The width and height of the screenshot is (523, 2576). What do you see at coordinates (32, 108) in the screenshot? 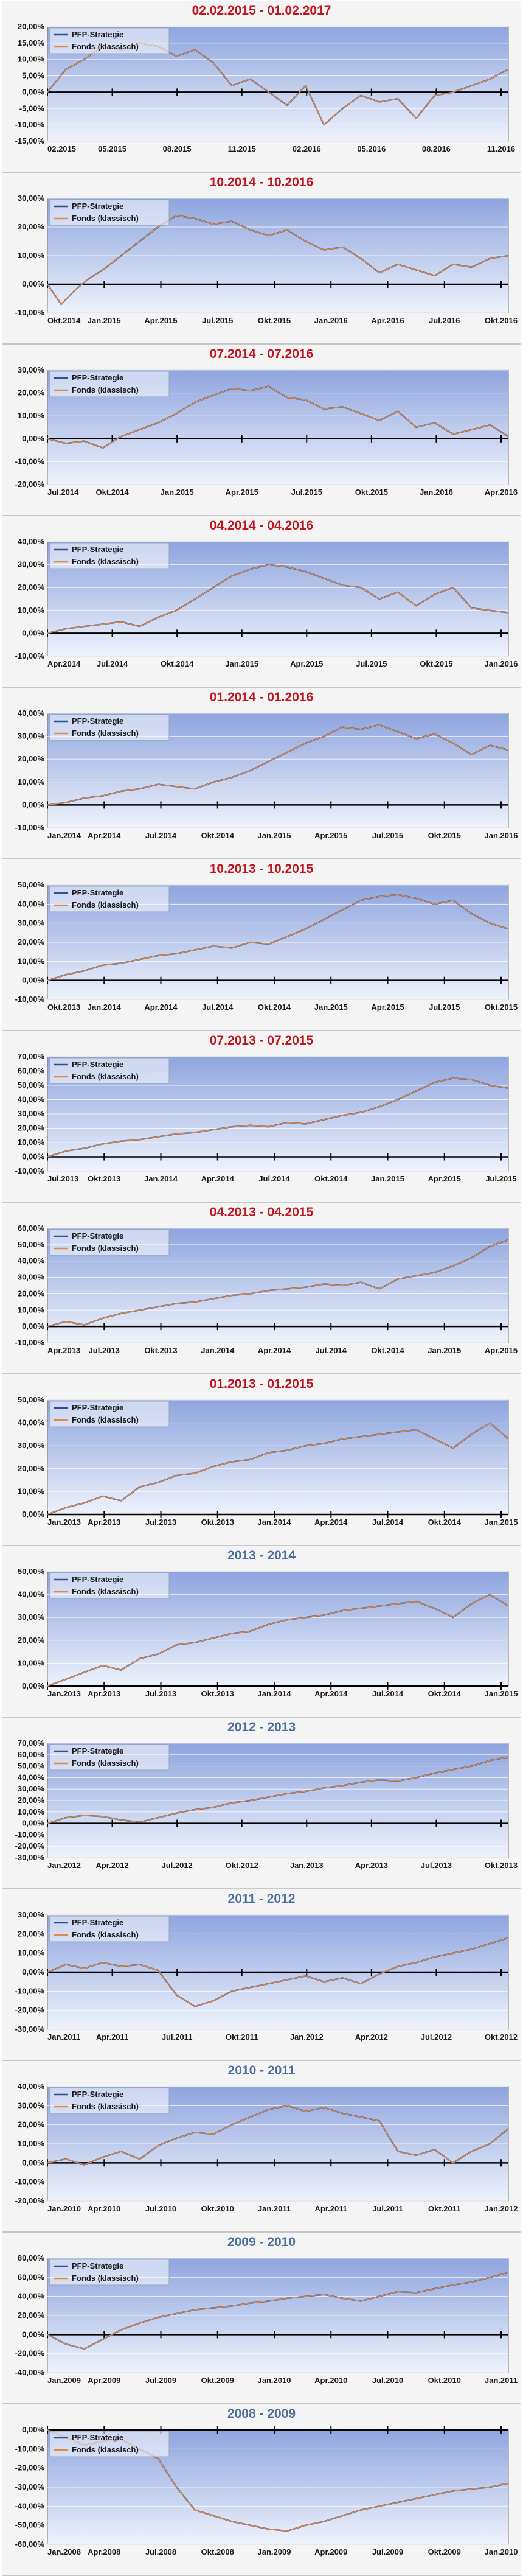
I see `y-tick-label: -5,00%` at bounding box center [32, 108].